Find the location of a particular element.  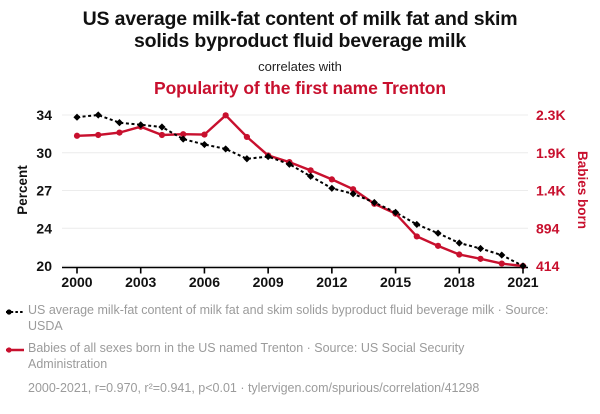

right-axis-tick-label: 1.4K is located at coordinates (551, 191).